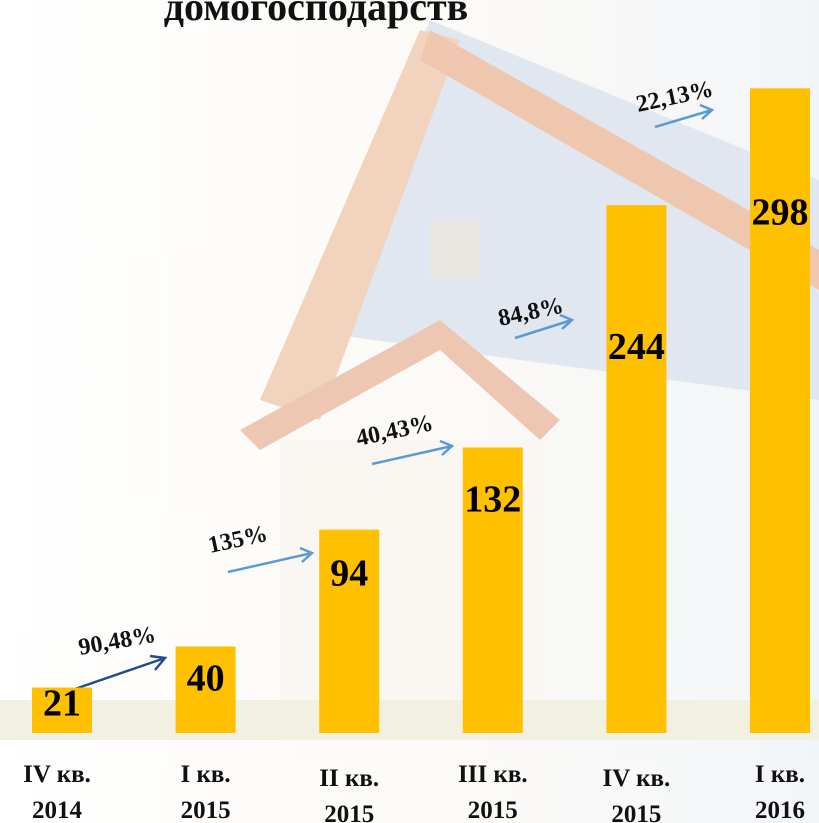 Image resolution: width=819 pixels, height=823 pixels. What do you see at coordinates (206, 678) in the screenshot?
I see `value-label: 40` at bounding box center [206, 678].